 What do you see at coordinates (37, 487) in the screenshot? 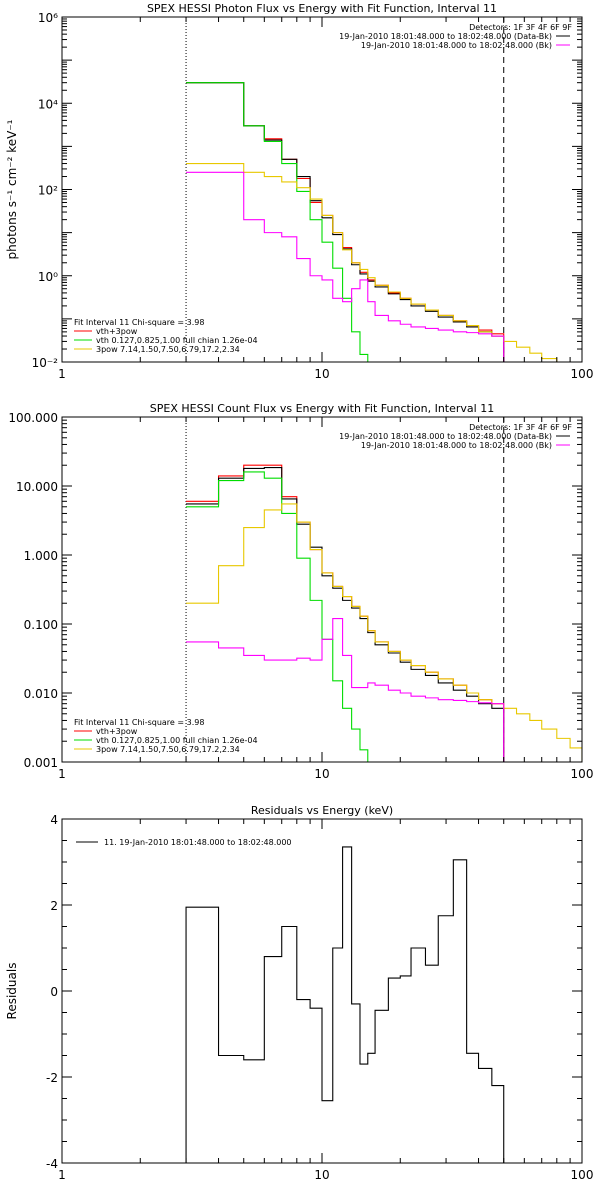
I see `y-tick-label: 10.000` at bounding box center [37, 487].